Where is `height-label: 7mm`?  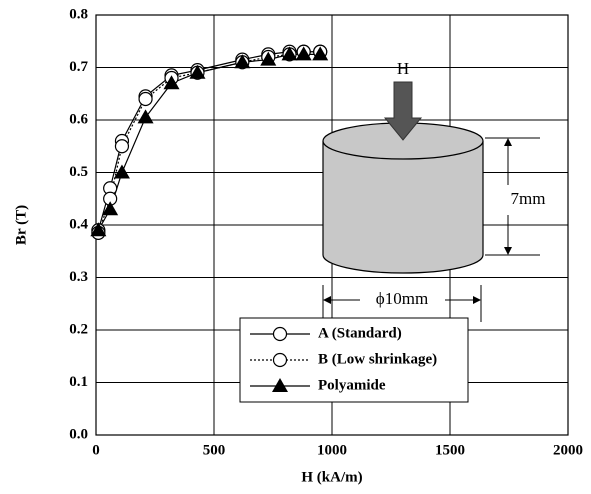 height-label: 7mm is located at coordinates (528, 198).